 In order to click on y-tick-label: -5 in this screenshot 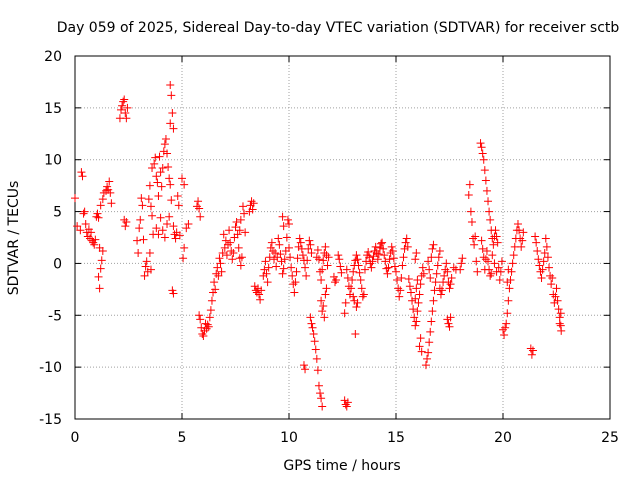, I will do `click(55, 316)`.